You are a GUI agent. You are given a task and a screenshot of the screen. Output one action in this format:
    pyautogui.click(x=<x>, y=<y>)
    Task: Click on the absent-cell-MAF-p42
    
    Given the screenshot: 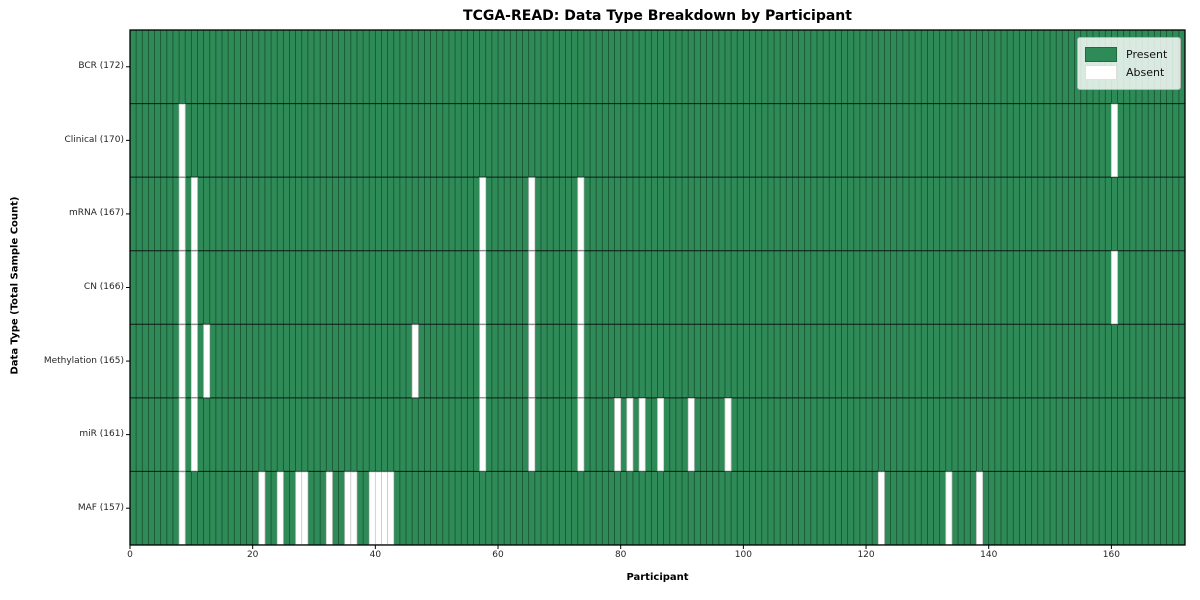 What is the action you would take?
    pyautogui.click(x=391, y=508)
    